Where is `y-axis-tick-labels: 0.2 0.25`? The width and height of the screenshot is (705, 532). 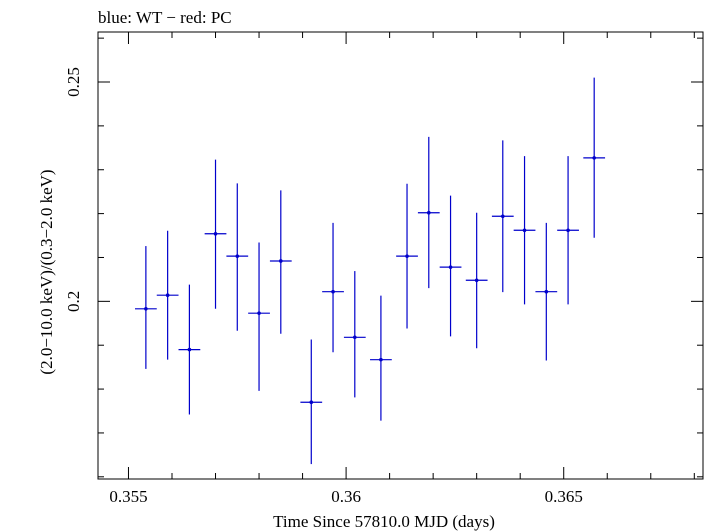 y-axis-tick-labels: 0.2 0.25 is located at coordinates (73, 189).